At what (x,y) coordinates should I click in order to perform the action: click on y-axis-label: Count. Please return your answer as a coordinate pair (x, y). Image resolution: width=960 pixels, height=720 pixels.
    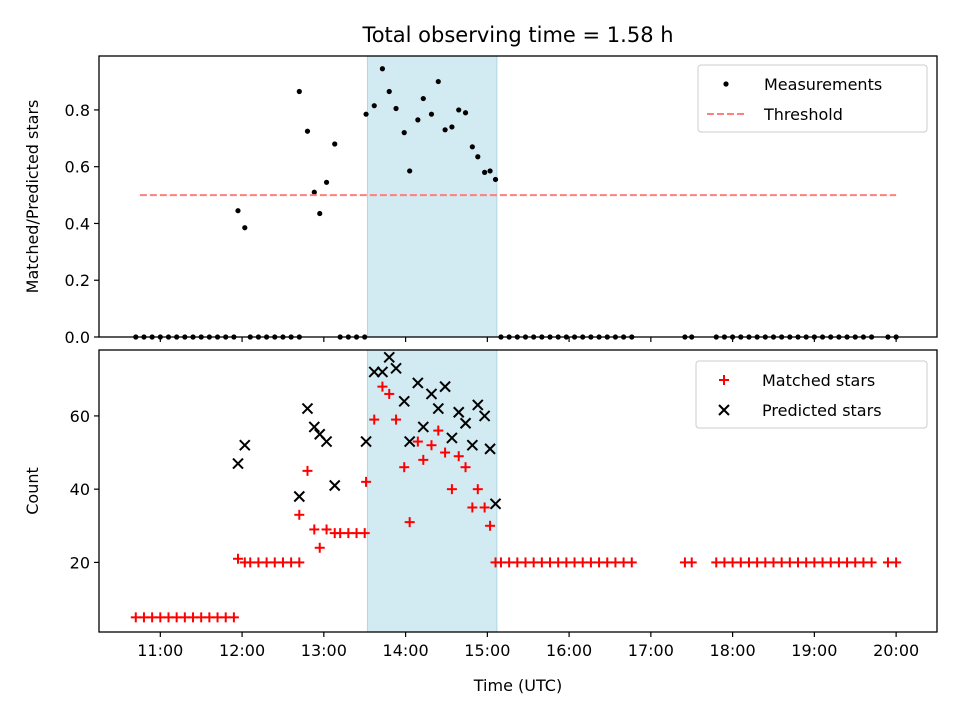
    Looking at the image, I should click on (32, 491).